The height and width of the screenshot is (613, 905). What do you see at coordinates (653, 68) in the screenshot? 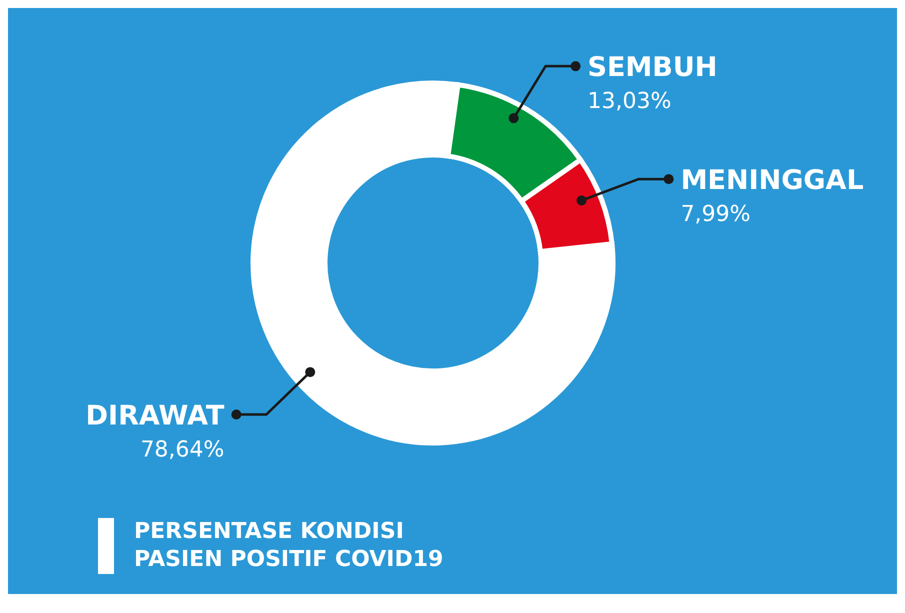
I see `slice-label: SEMBUH` at bounding box center [653, 68].